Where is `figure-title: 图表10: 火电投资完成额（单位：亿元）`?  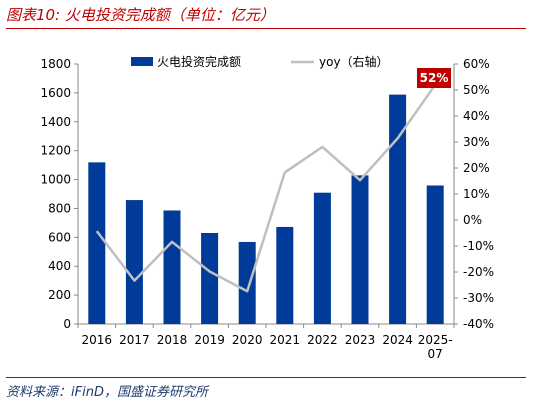
figure-title: 图表10: 火电投资完成额（单位：亿元） is located at coordinates (140, 15).